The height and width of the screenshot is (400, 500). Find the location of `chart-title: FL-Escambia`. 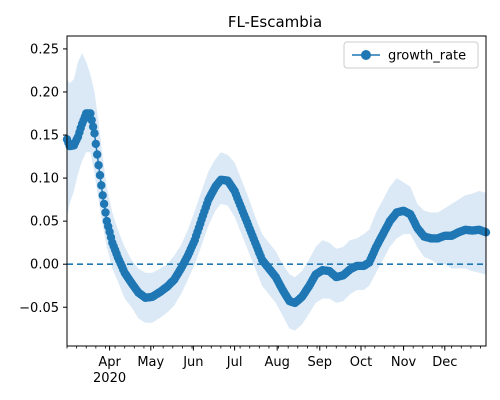

chart-title: FL-Escambia is located at coordinates (275, 22).